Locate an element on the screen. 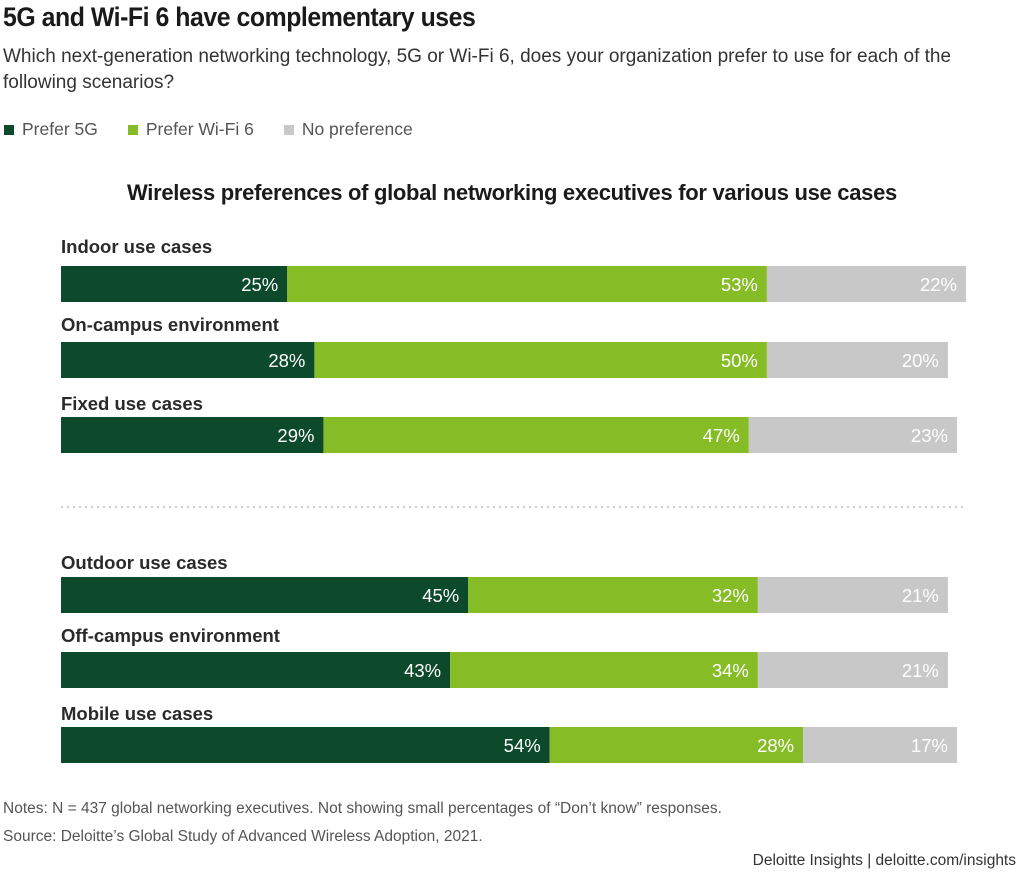  value-label-outdoor-use-cases-prefer-wi-fi-6: 32% is located at coordinates (730, 595).